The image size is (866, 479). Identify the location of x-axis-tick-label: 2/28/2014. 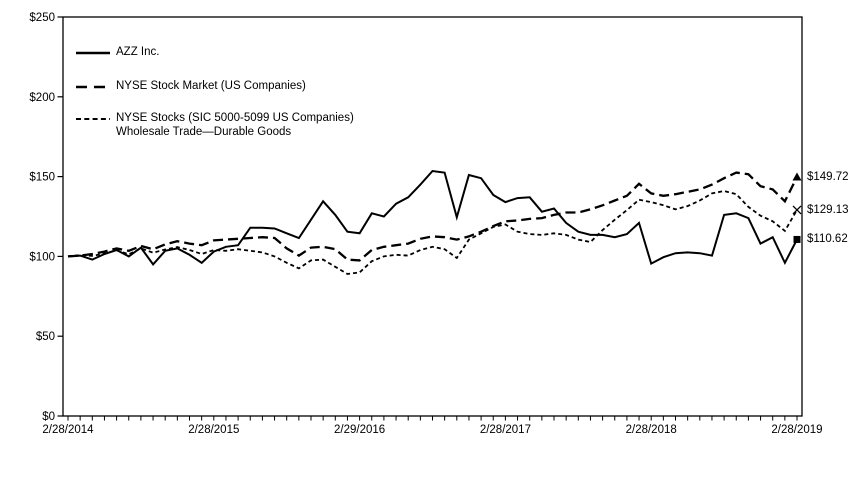
(68, 430).